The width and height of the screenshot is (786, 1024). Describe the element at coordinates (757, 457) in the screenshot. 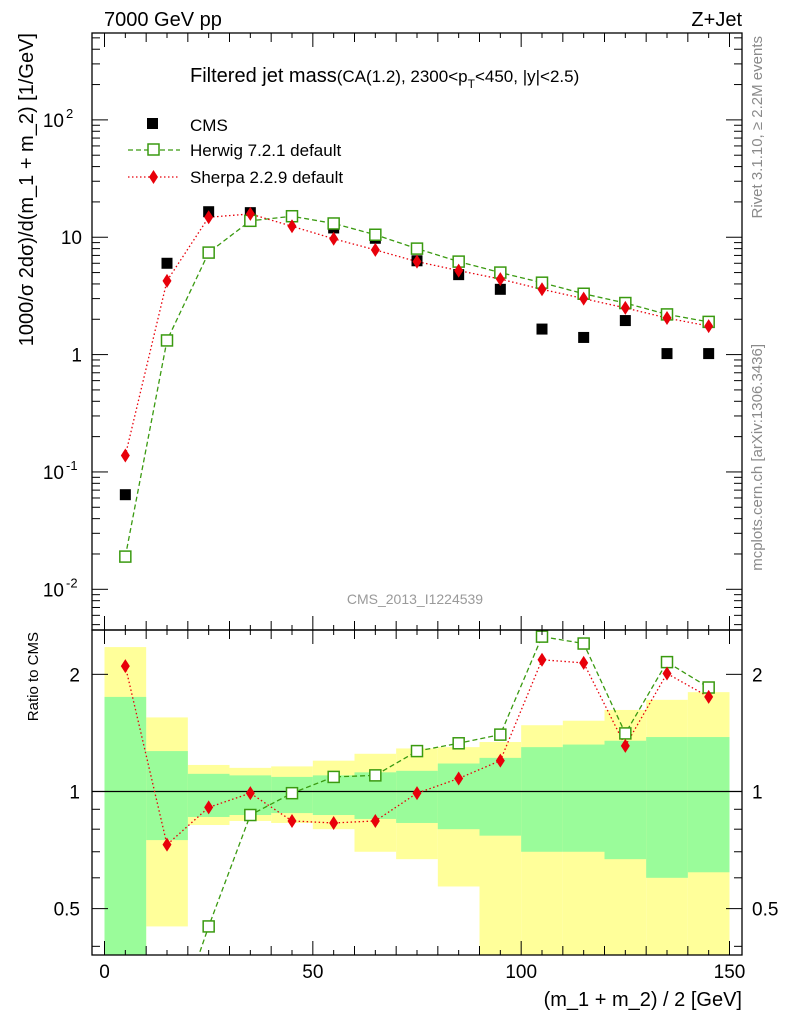

I see `mcplots-source-label: mcplots.cern.ch [arXiv:1306.3436]` at that location.